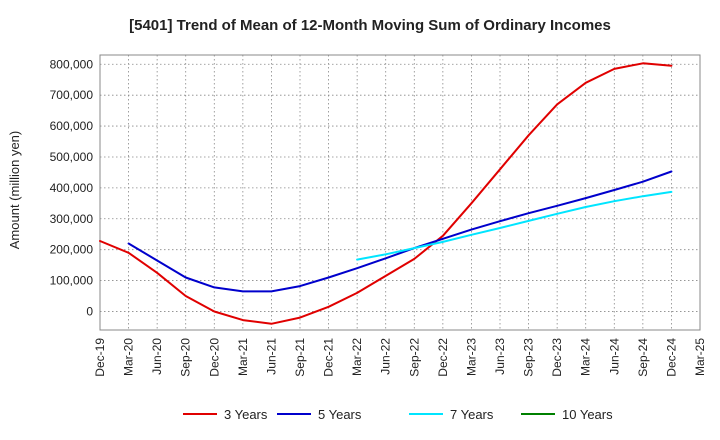 The height and width of the screenshot is (440, 720). I want to click on y-tick-label: 100,000, so click(72, 281).